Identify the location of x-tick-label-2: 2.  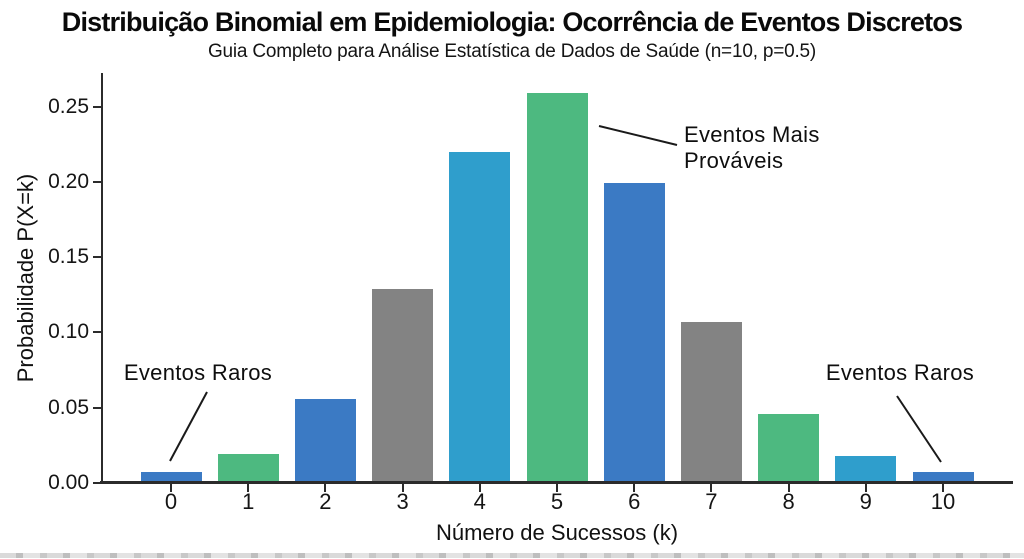
(325, 501).